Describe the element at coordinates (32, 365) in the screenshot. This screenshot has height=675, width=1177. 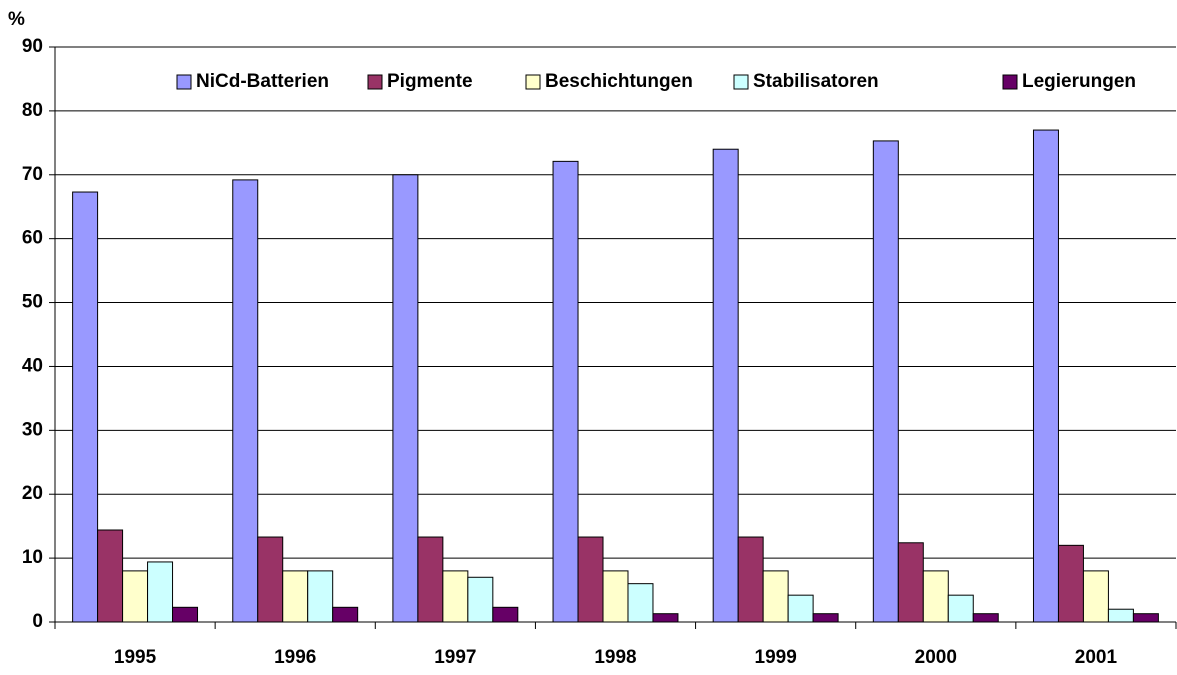
I see `y-tick-label: 40` at that location.